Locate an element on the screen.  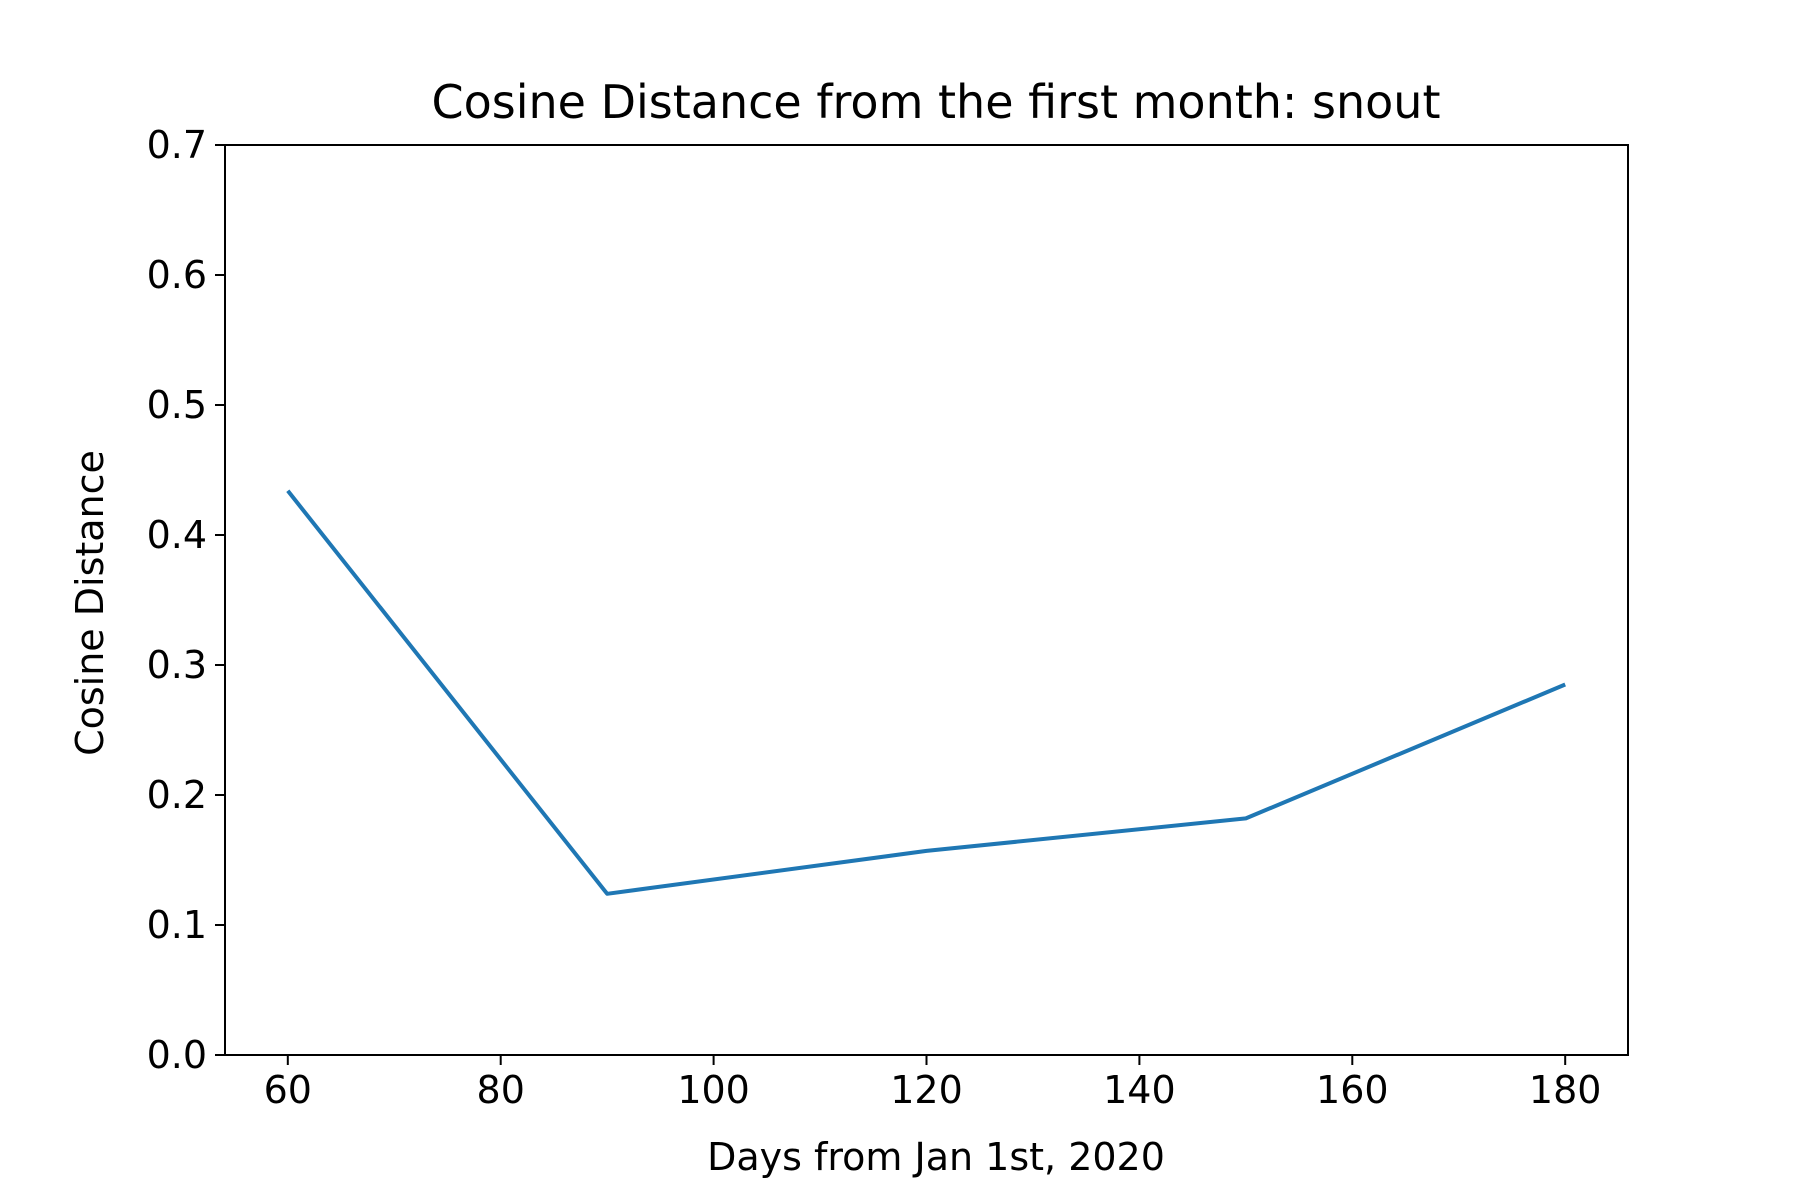
x-tick-label: 80 is located at coordinates (501, 1090).